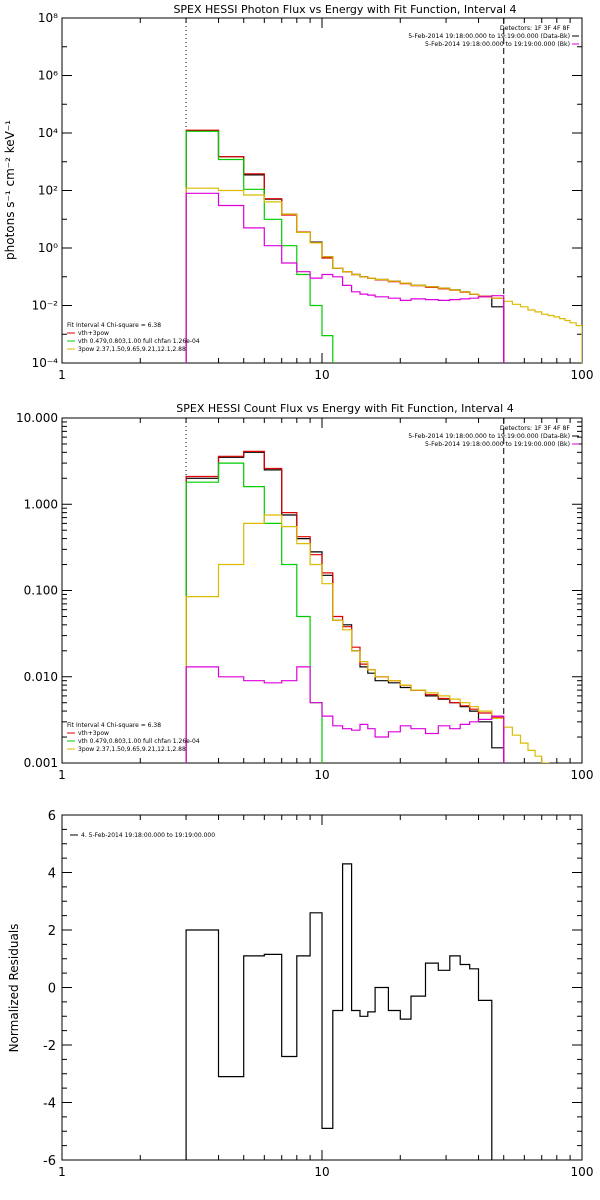 Image resolution: width=600 pixels, height=1200 pixels. Describe the element at coordinates (48, 18) in the screenshot. I see `y-tick-label: 10⁸` at that location.